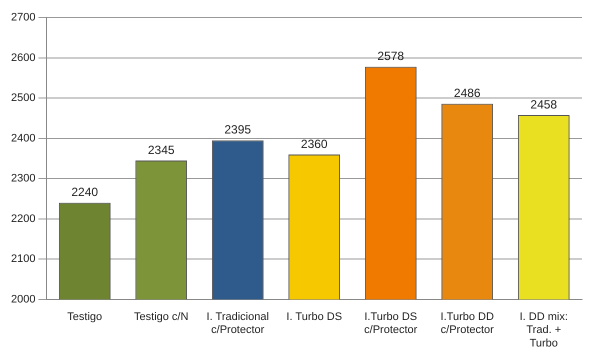  What do you see at coordinates (84, 317) in the screenshot?
I see `x-tick-label: Testigo` at bounding box center [84, 317].